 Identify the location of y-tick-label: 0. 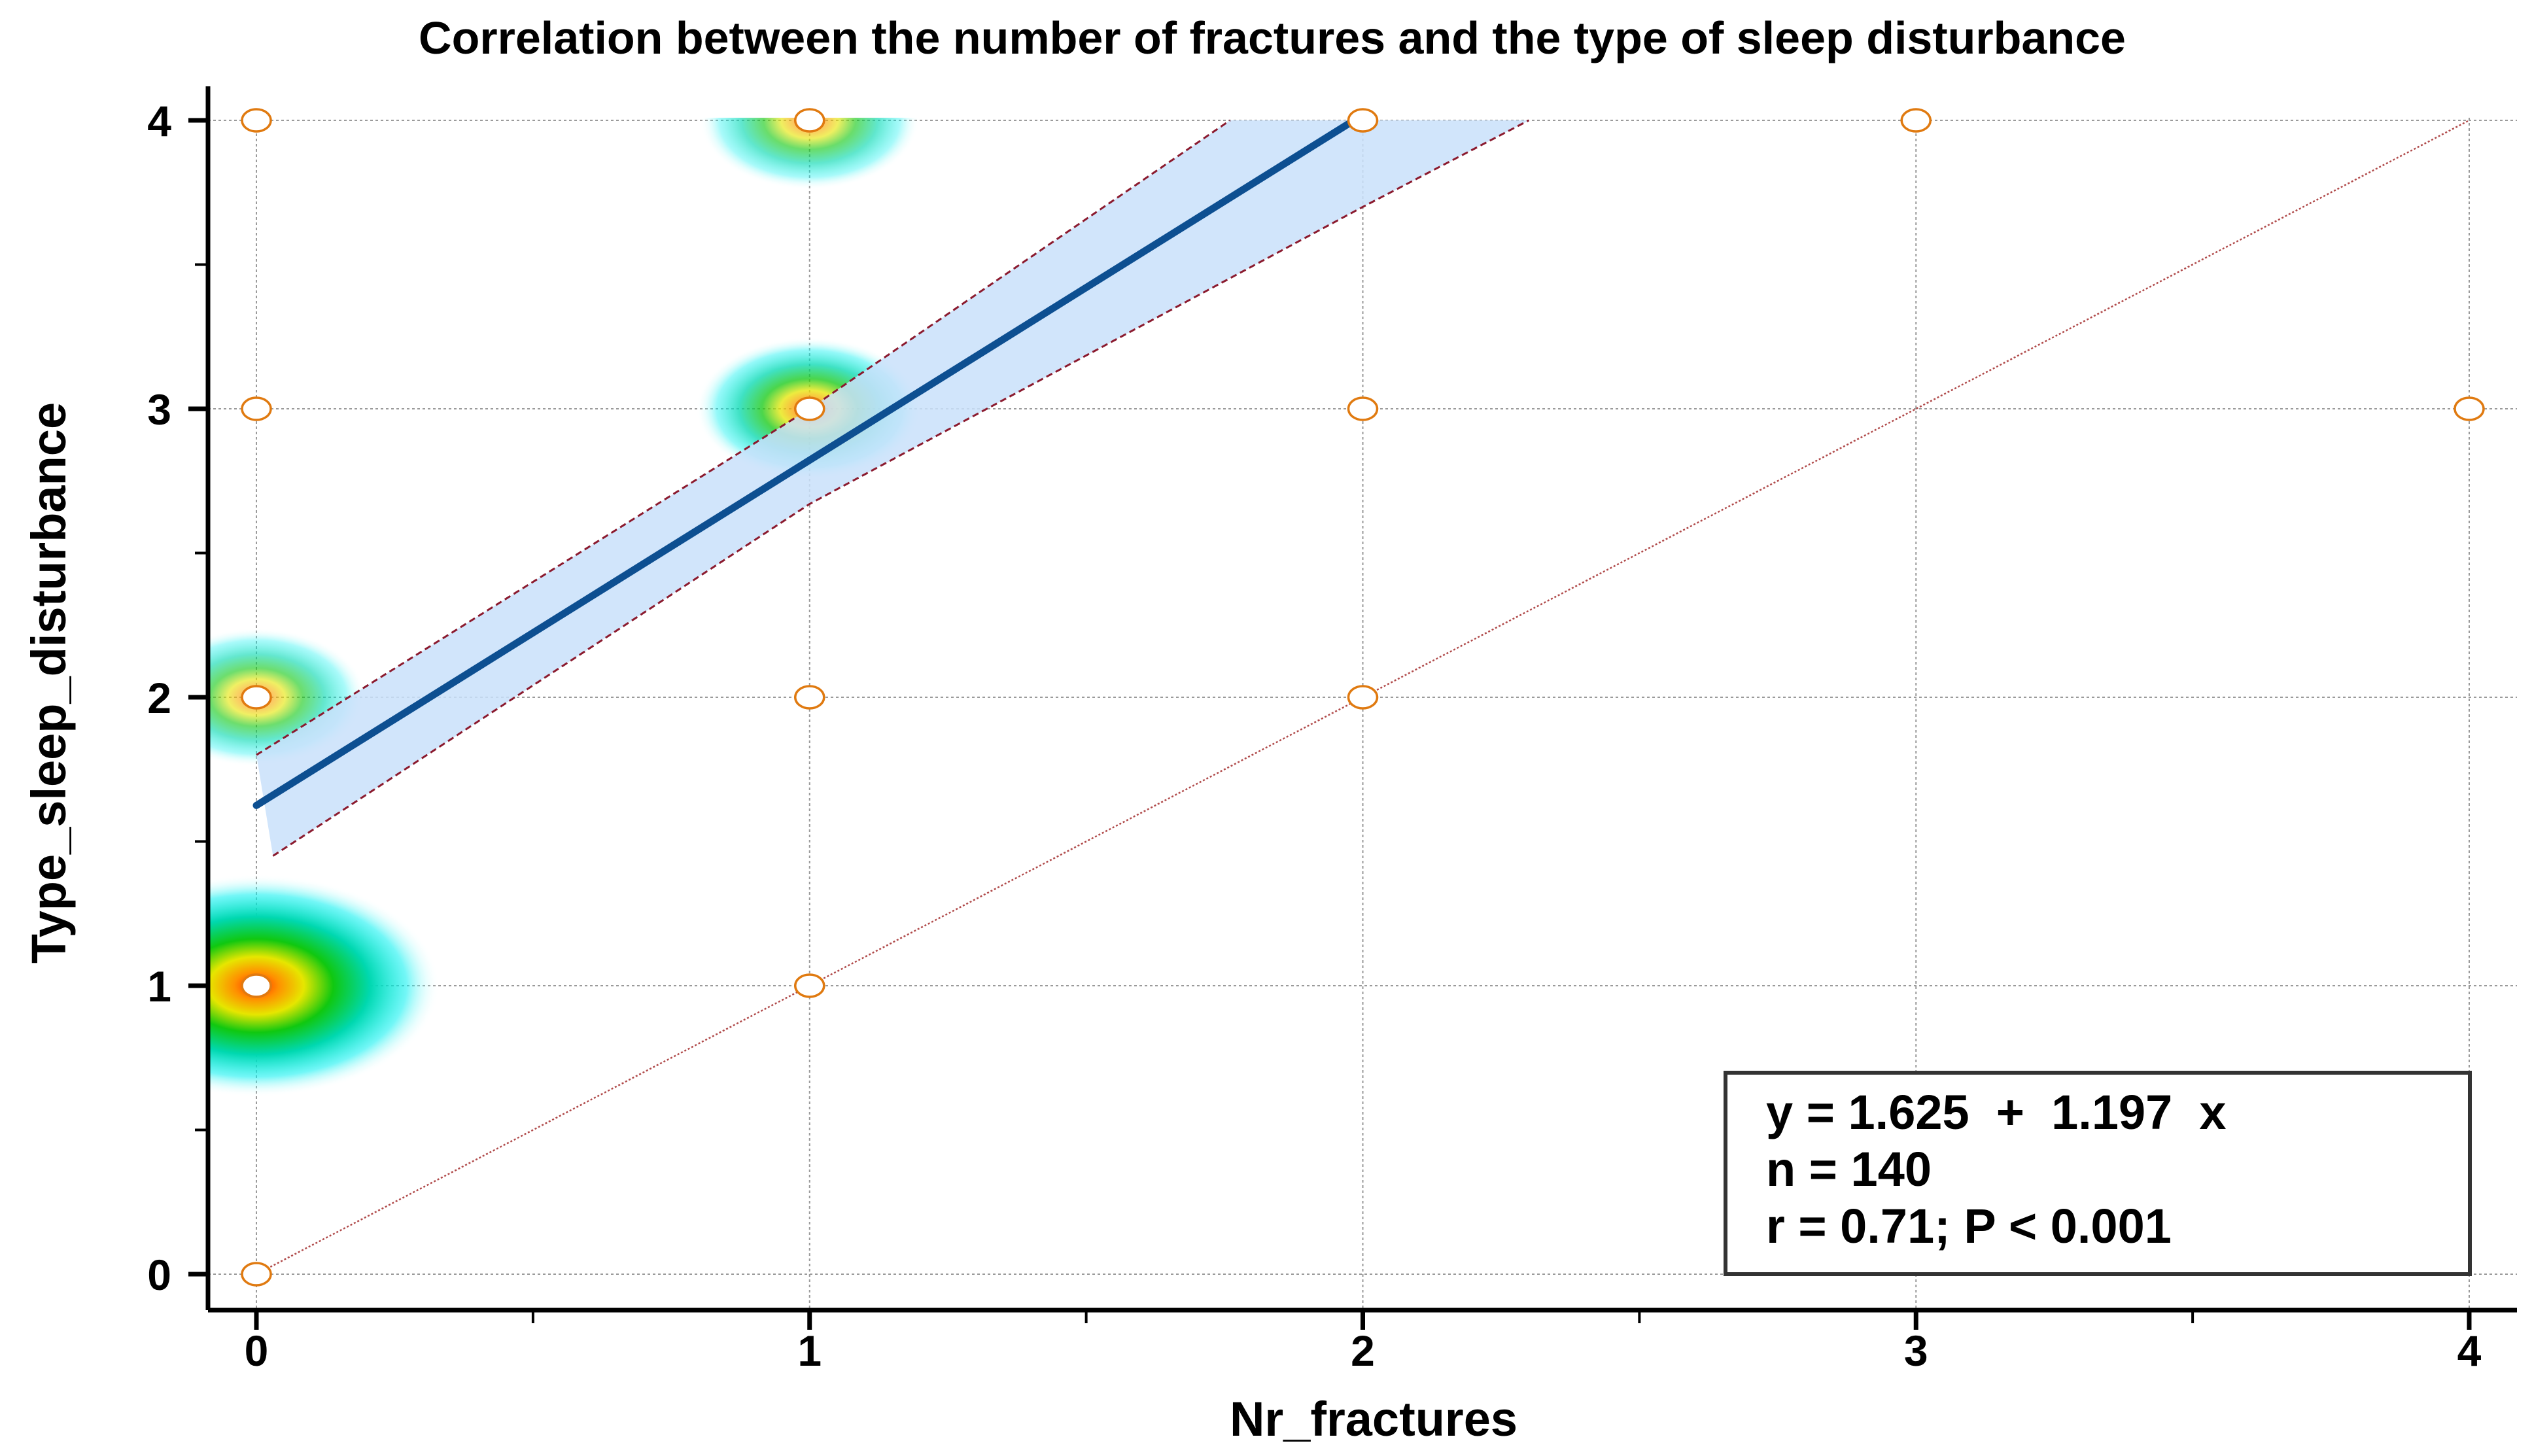
(159, 1275).